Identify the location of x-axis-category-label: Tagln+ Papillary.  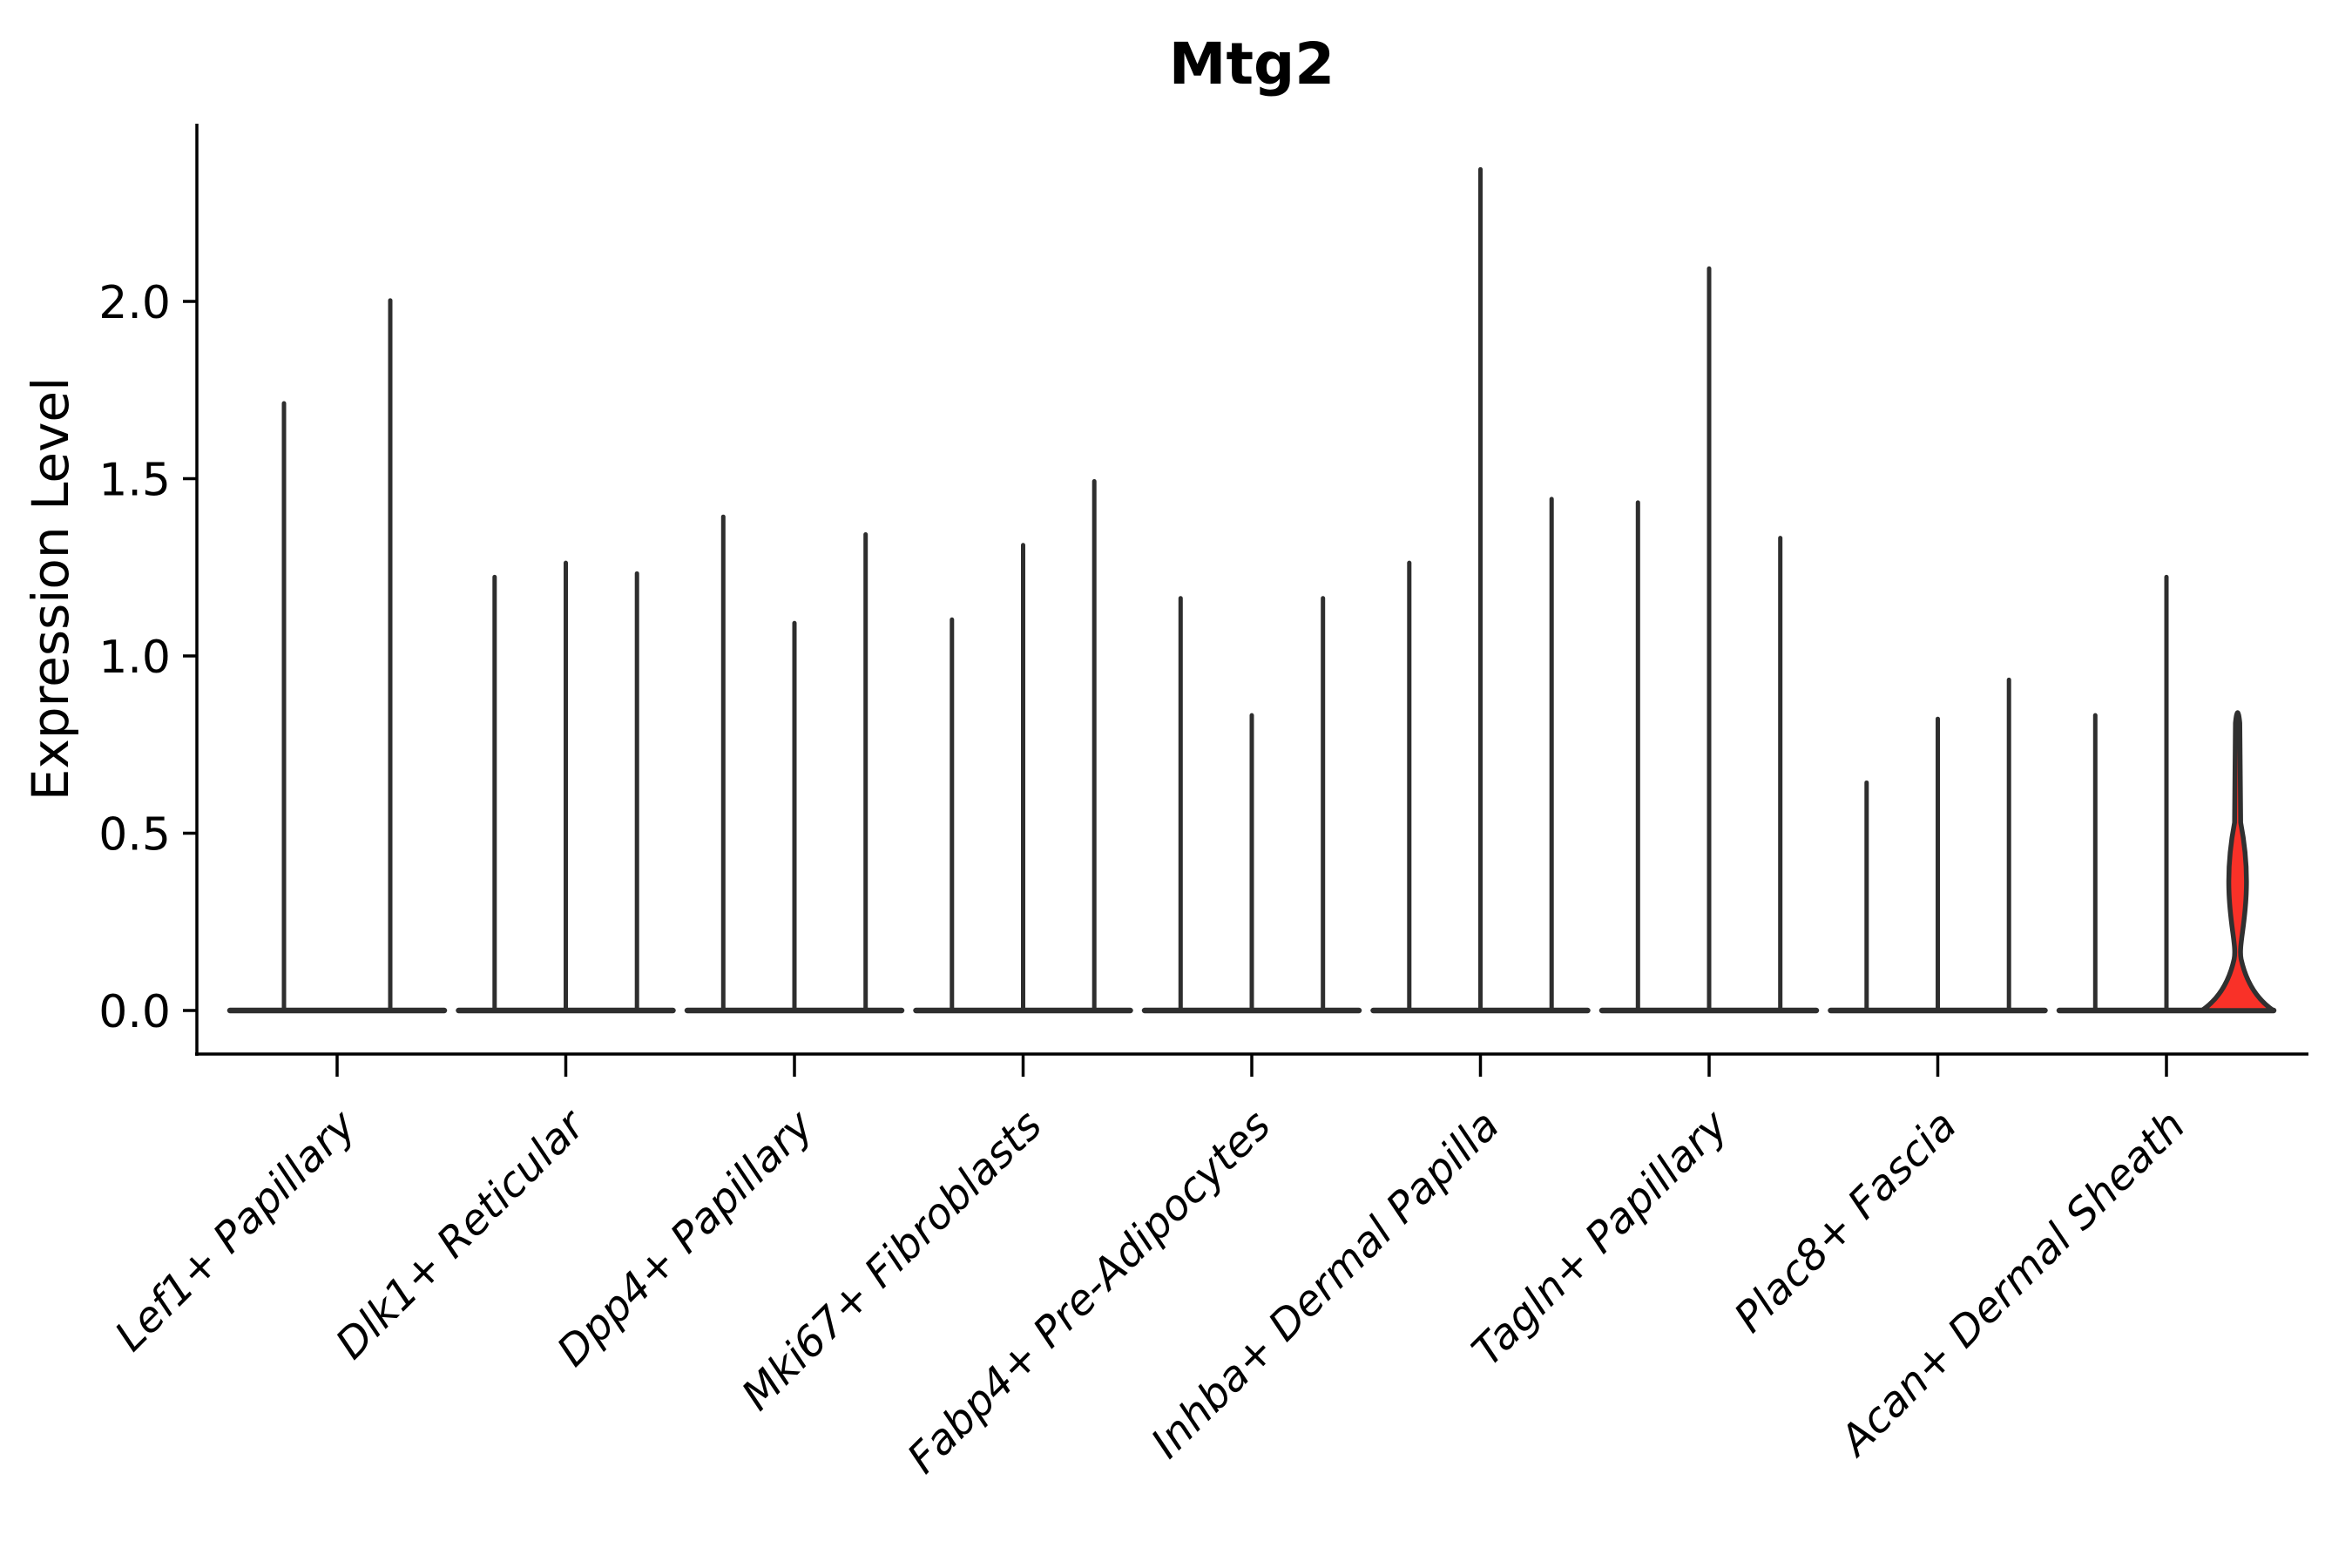
(1600, 1237).